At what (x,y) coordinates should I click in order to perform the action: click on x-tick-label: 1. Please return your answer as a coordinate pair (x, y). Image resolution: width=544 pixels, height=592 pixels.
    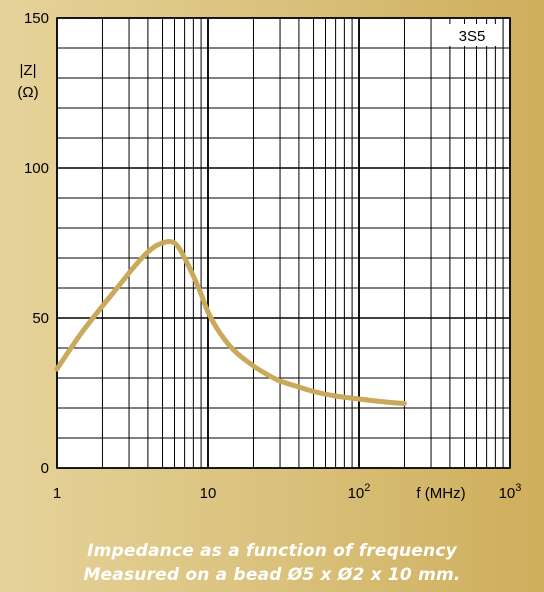
    Looking at the image, I should click on (57, 493).